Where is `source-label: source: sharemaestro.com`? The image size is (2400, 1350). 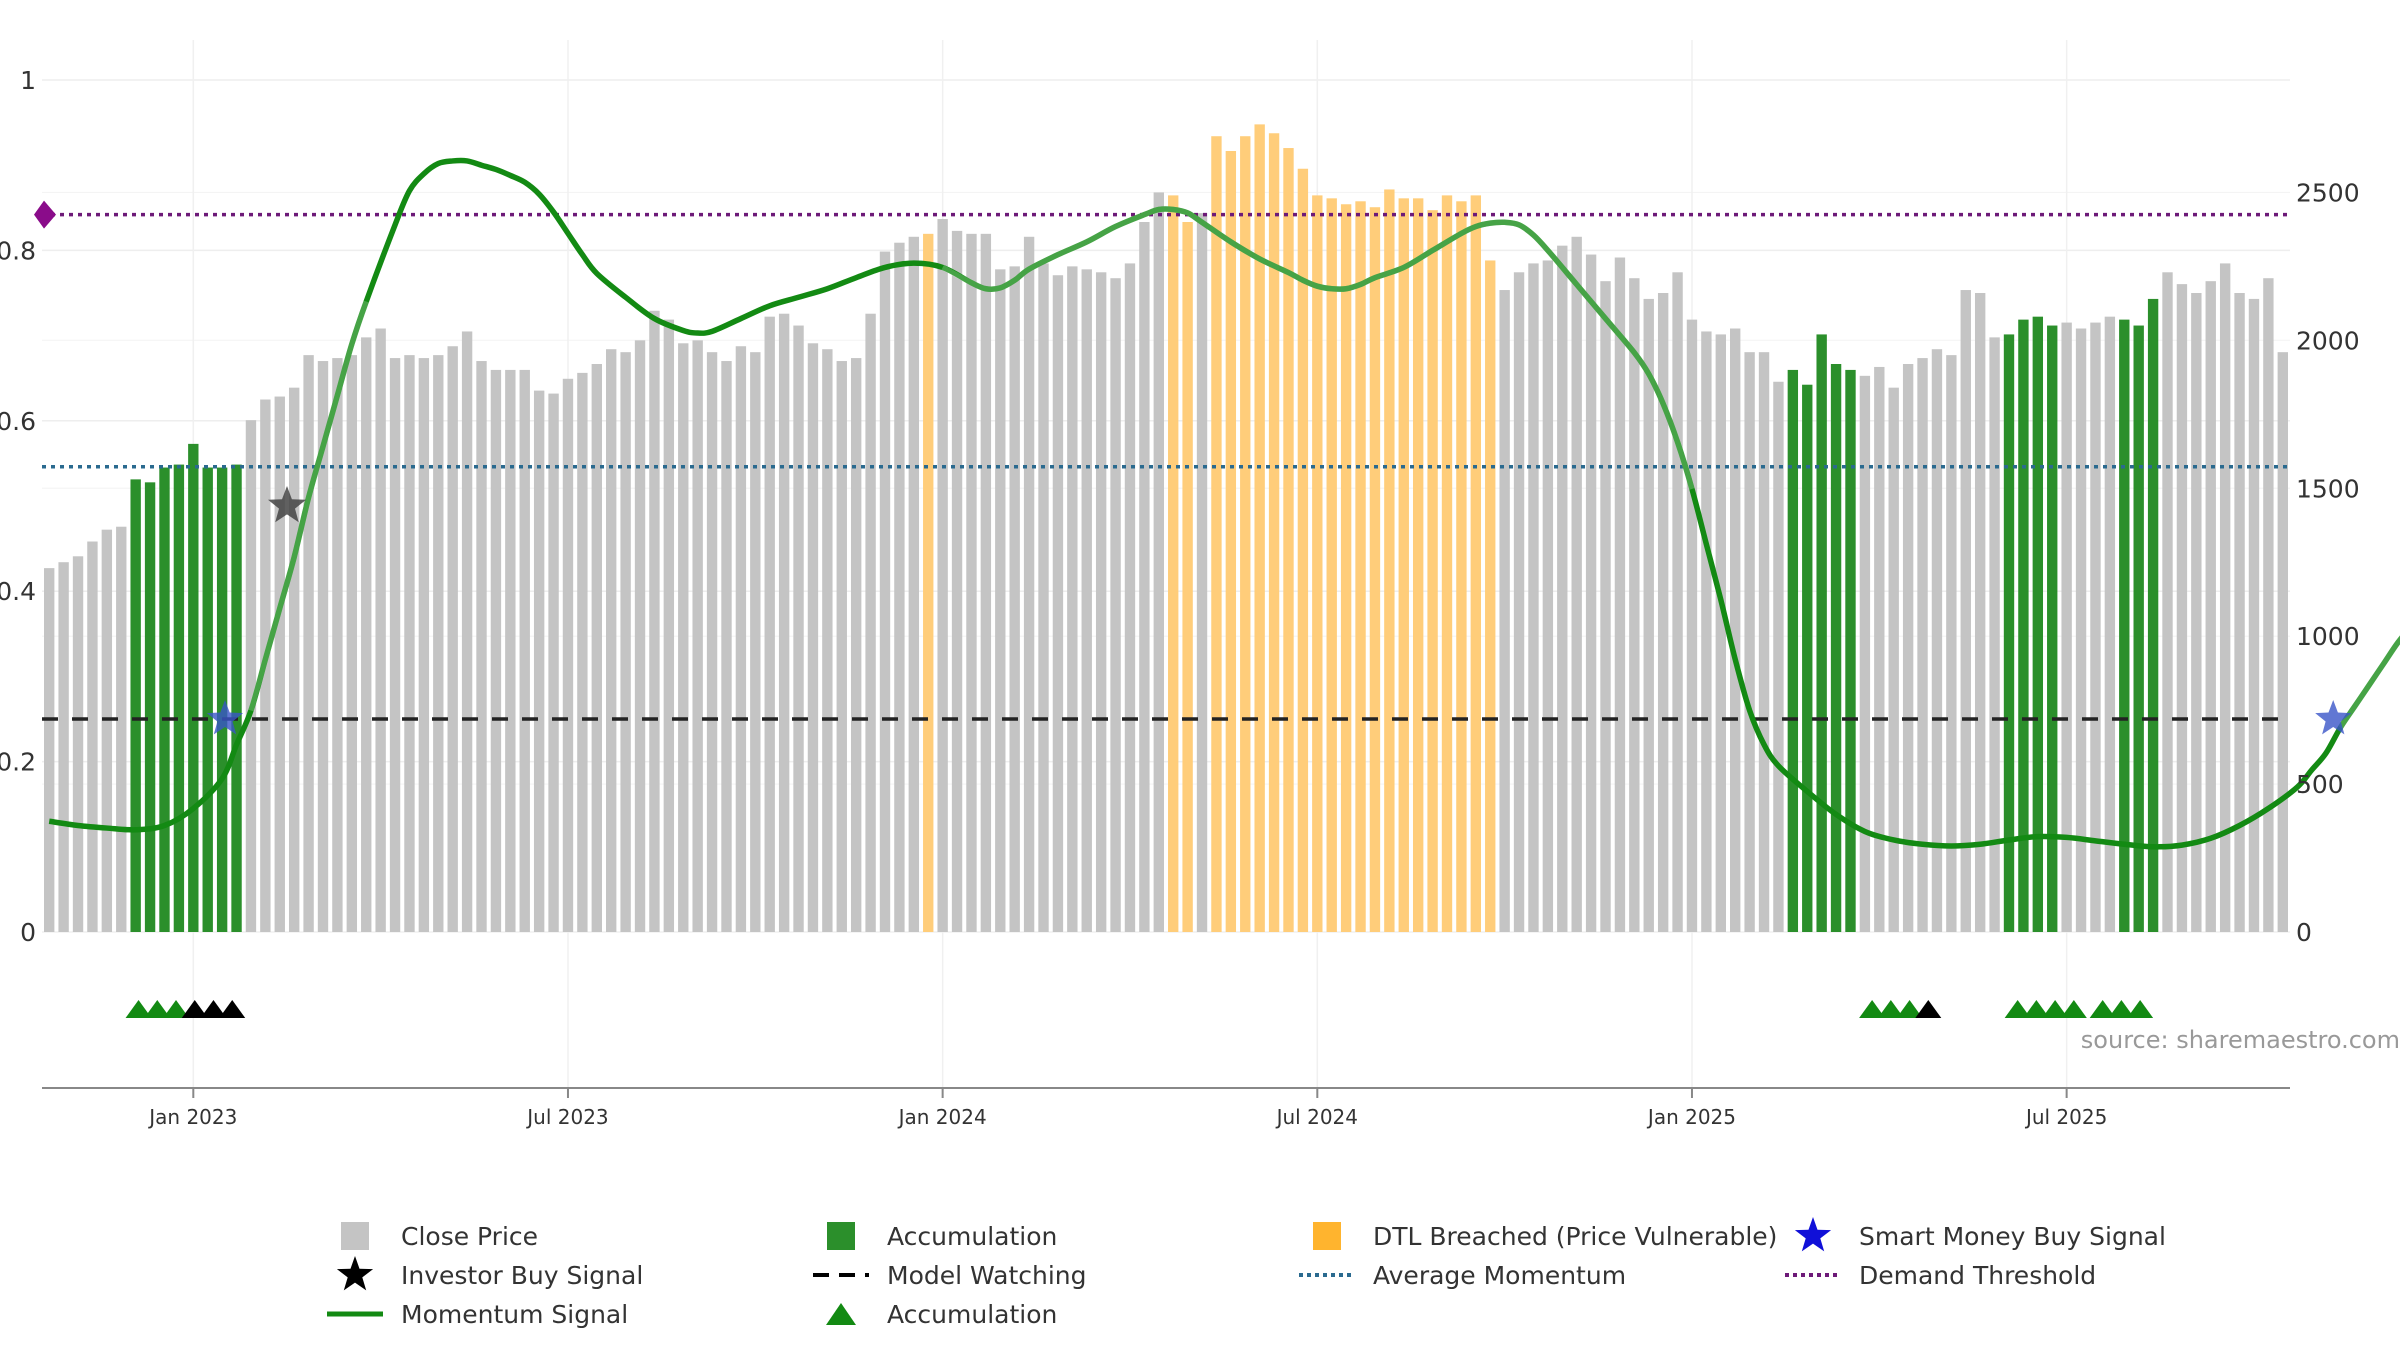 source-label: source: sharemaestro.com is located at coordinates (2240, 1040).